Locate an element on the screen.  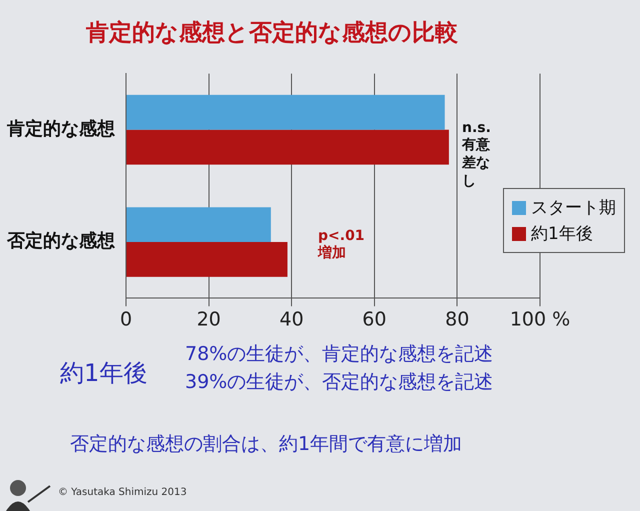
x-tick-label: 20 is located at coordinates (208, 319).